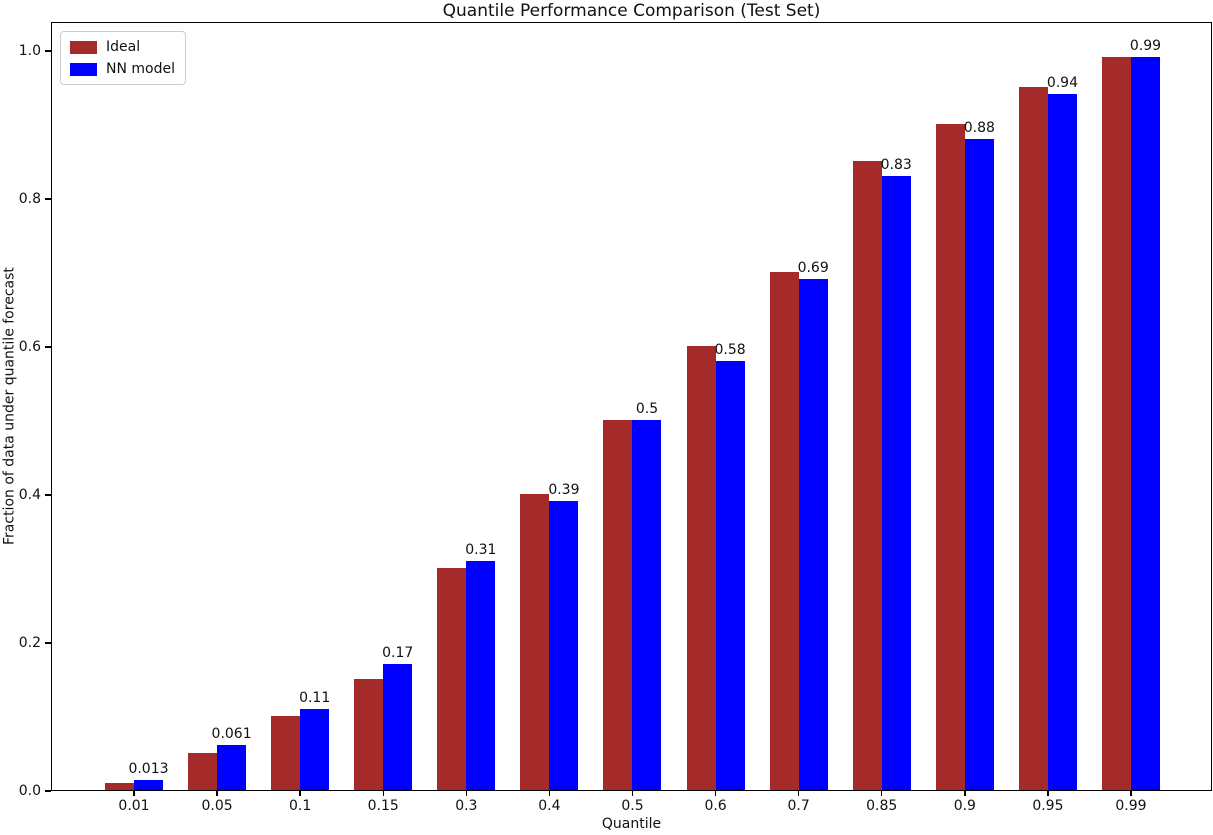 Image resolution: width=1213 pixels, height=835 pixels. What do you see at coordinates (1145, 46) in the screenshot?
I see `bar-value-label: 0.99` at bounding box center [1145, 46].